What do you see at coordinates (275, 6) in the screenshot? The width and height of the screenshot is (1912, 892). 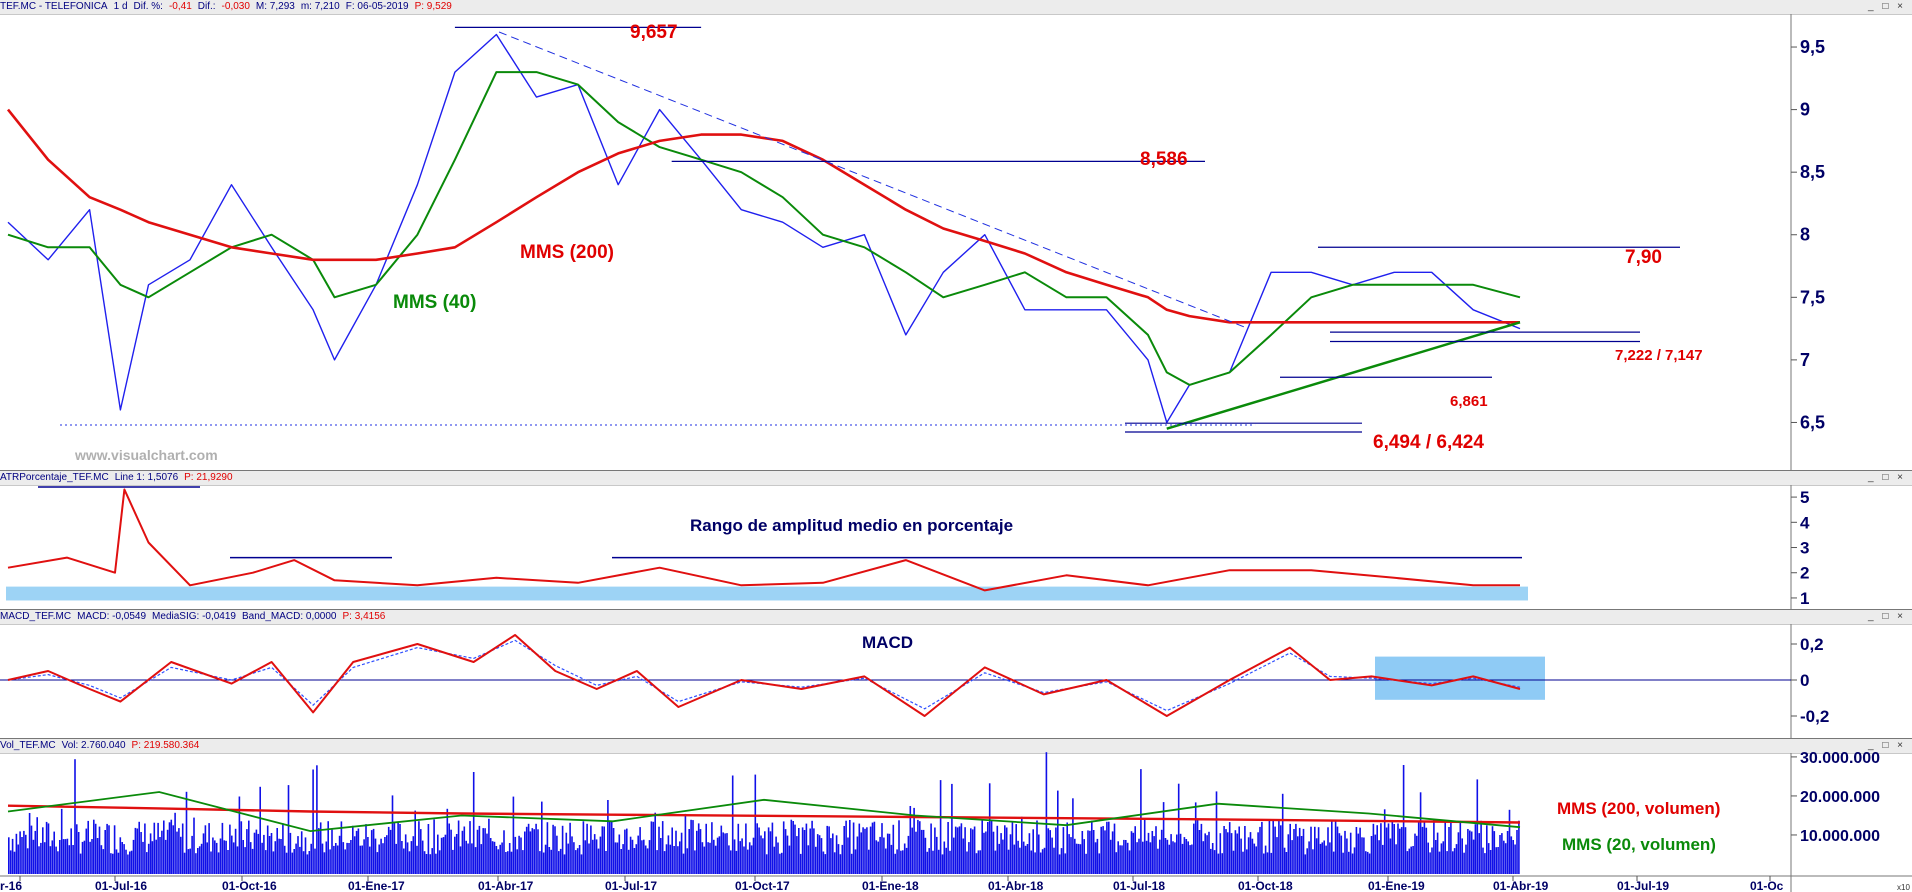 I see `header-field: M: 7,293` at bounding box center [275, 6].